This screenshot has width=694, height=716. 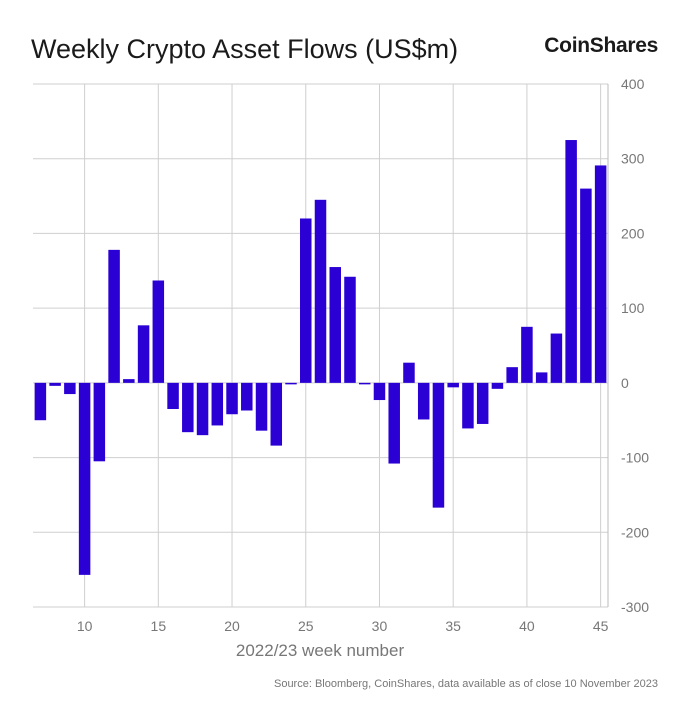 What do you see at coordinates (635, 458) in the screenshot?
I see `y-tick-label: -100` at bounding box center [635, 458].